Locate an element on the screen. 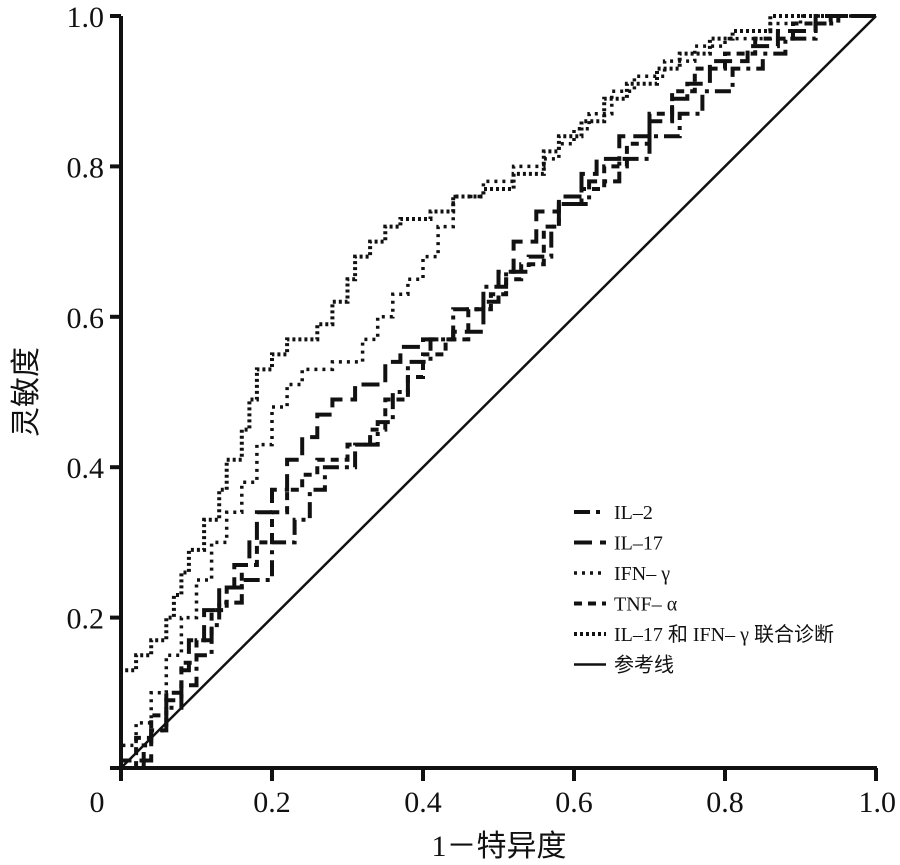  legend-label-4: TNF– α is located at coordinates (646, 605).